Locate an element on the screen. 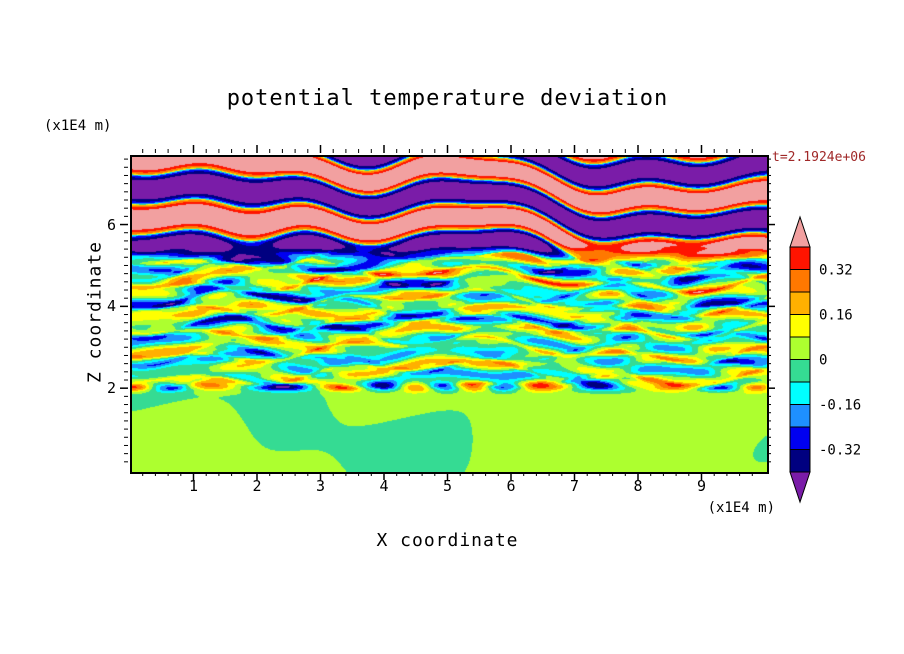 The width and height of the screenshot is (904, 654). colorbar: 0.32 0.16 0 -0.16 -0.32 is located at coordinates (825, 359).